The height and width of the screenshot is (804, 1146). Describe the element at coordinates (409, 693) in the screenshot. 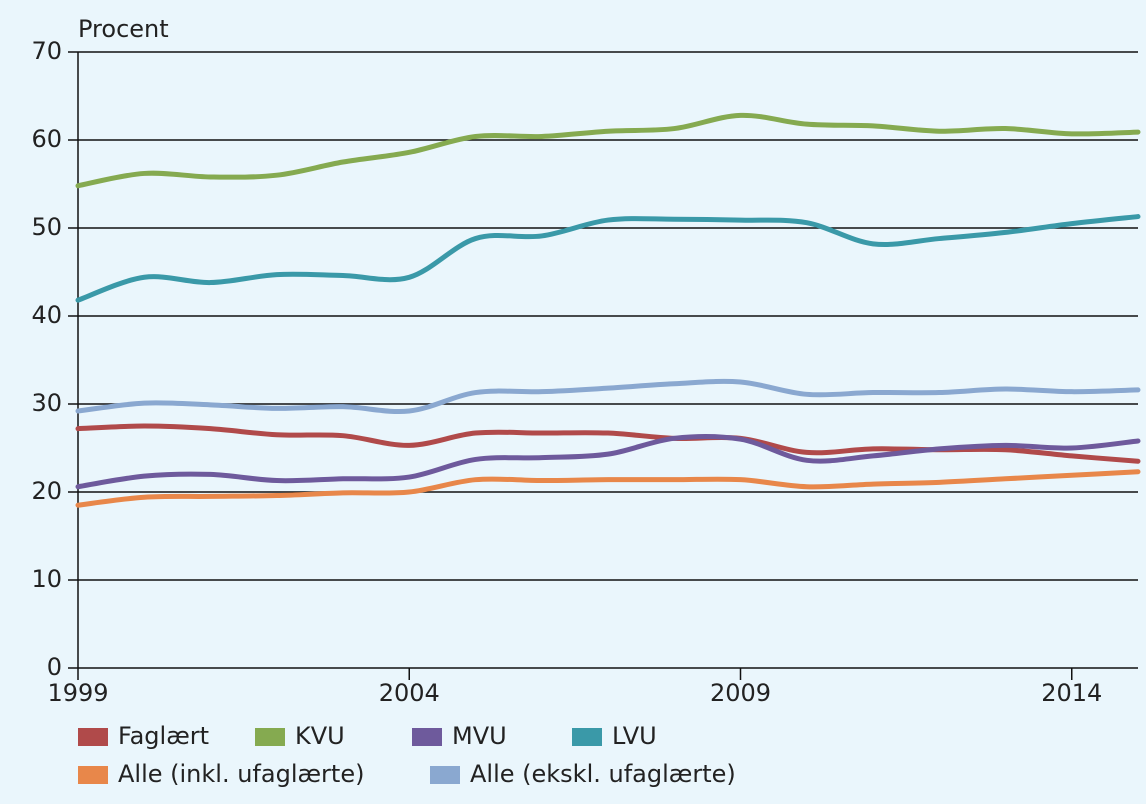

I see `x-tick-label: 2004` at that location.